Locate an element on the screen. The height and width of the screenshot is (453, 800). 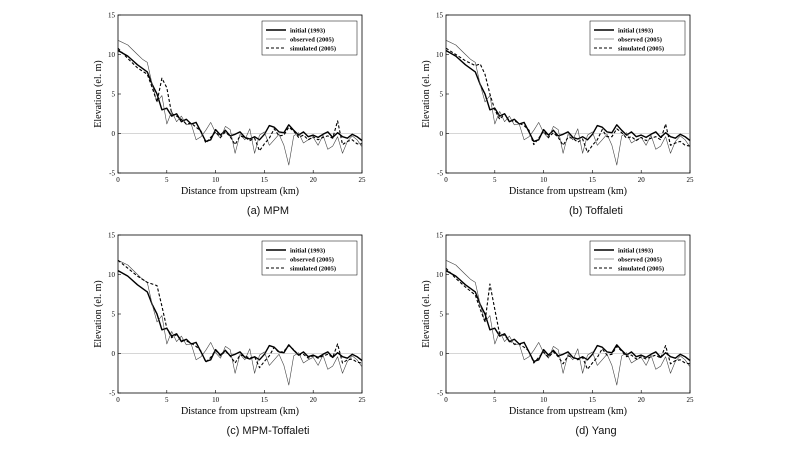
panel-d-y-tick-label: -5 is located at coordinates (440, 394).